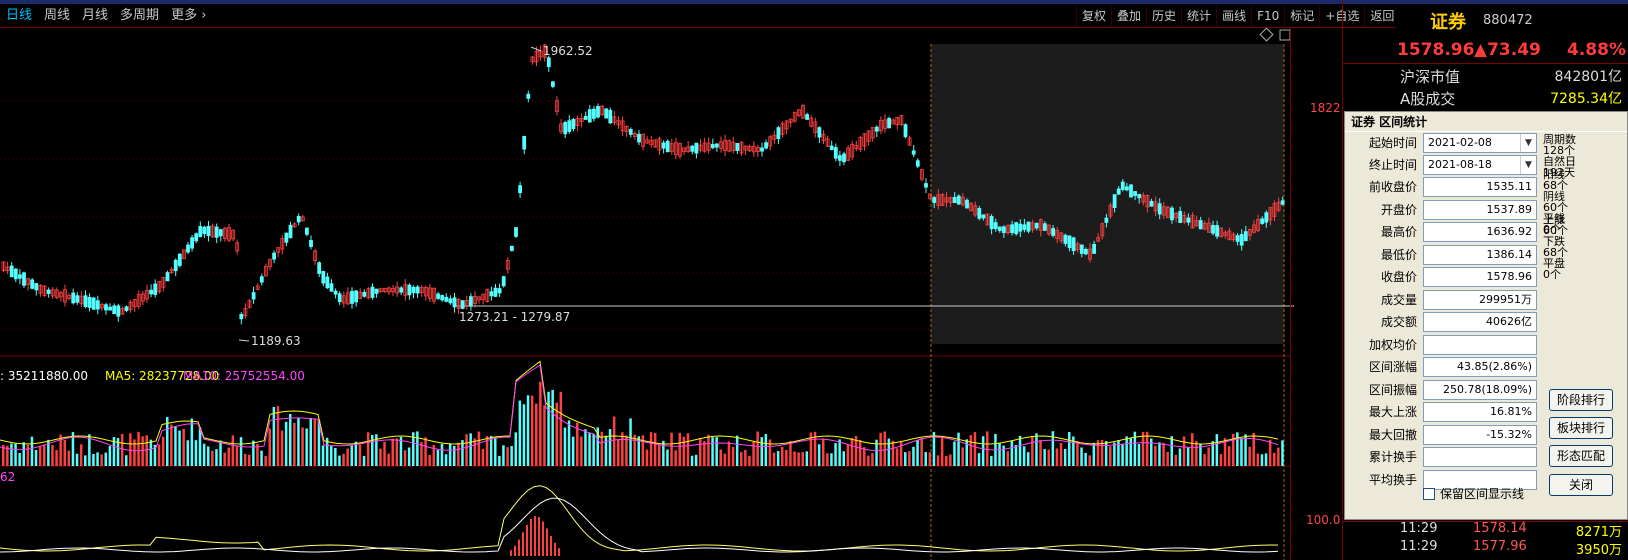 The image size is (1628, 560). I want to click on pattern-match-button: 形态匹配, so click(1581, 456).